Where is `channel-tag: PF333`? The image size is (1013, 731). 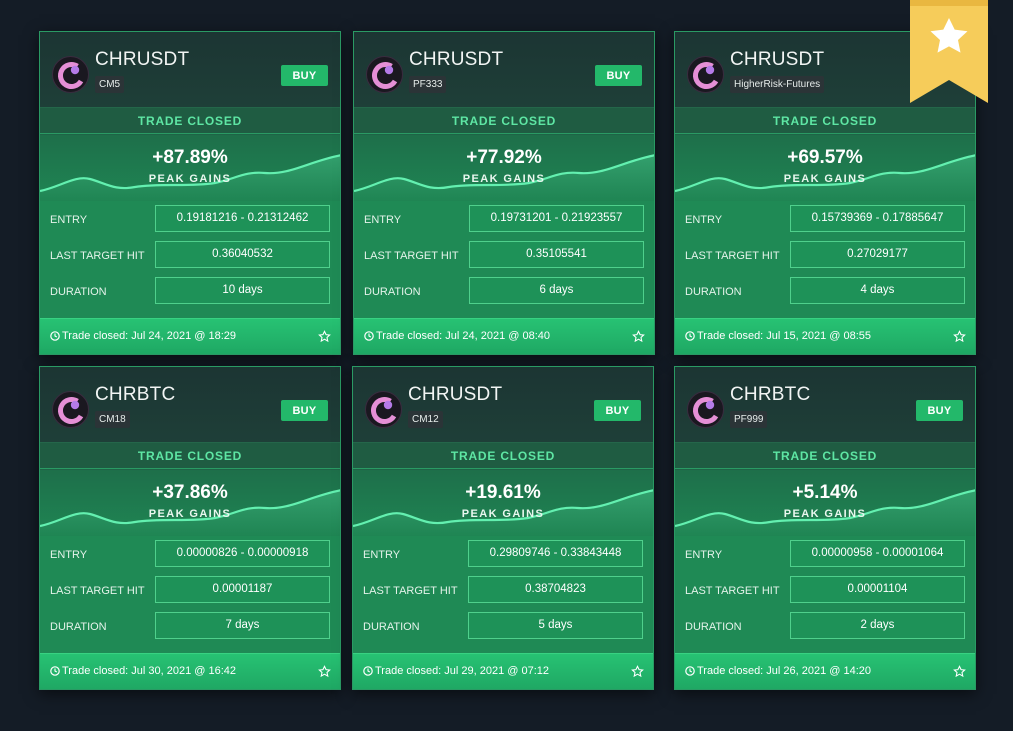 channel-tag: PF333 is located at coordinates (428, 84).